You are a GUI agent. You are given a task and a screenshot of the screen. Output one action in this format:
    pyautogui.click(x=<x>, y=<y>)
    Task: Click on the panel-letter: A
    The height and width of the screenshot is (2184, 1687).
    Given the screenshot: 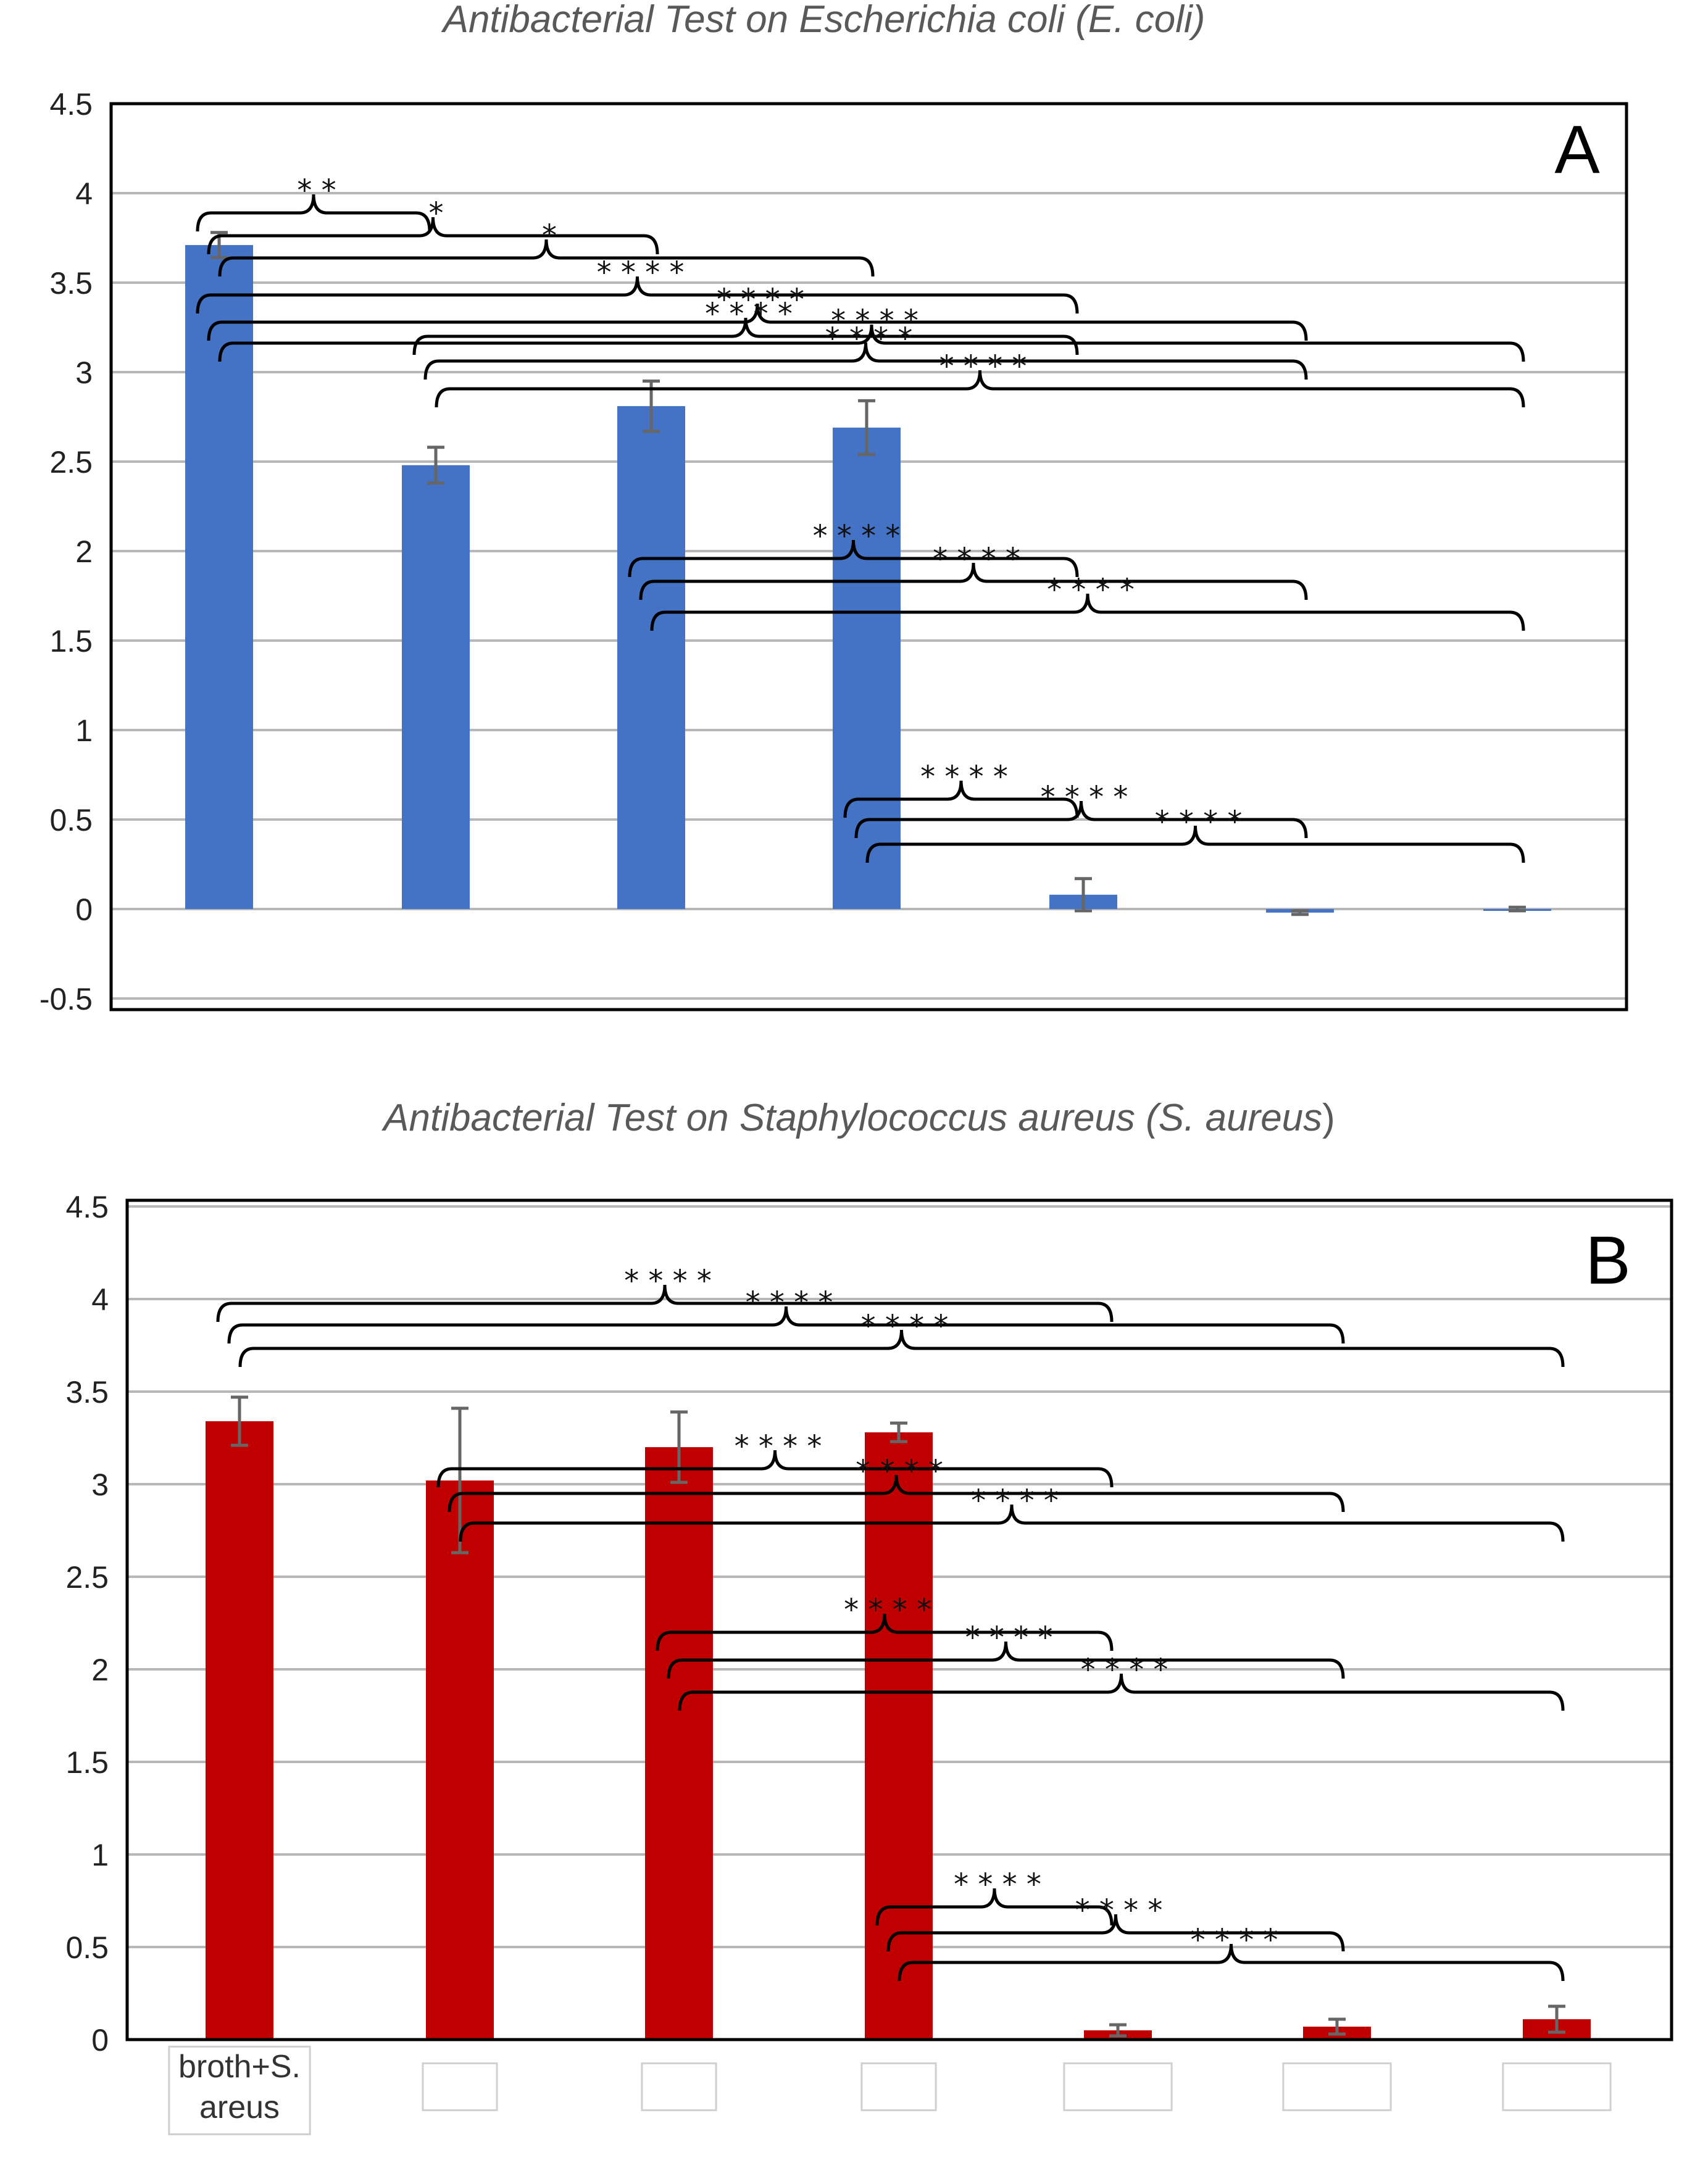 What is the action you would take?
    pyautogui.click(x=1577, y=150)
    